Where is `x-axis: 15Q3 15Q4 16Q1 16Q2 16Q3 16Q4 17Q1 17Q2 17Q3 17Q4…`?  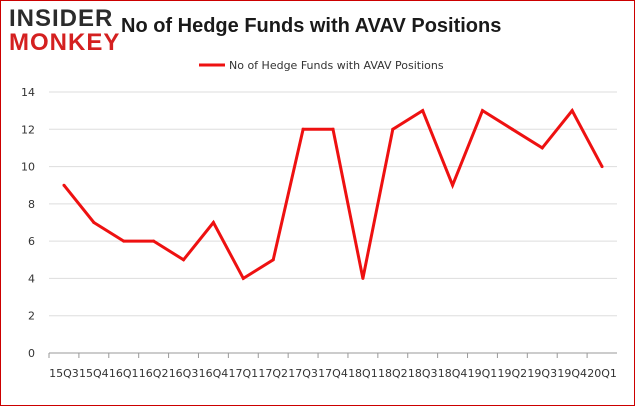 x-axis: 15Q3 15Q4 16Q1 16Q2 16Q3 16Q4 17Q1 17Q2 17Q3 17Q4… is located at coordinates (332, 366).